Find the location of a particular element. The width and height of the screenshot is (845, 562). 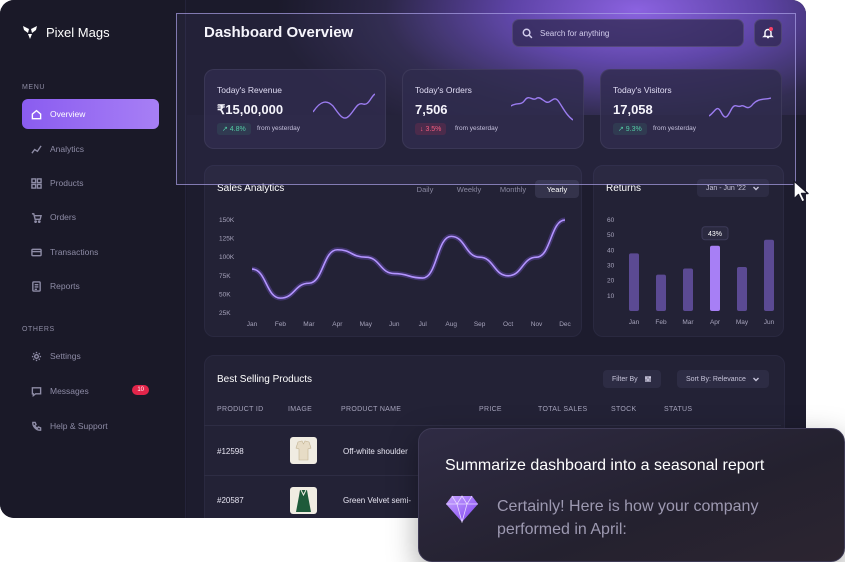

x-tick-label: Oct is located at coordinates (508, 324).